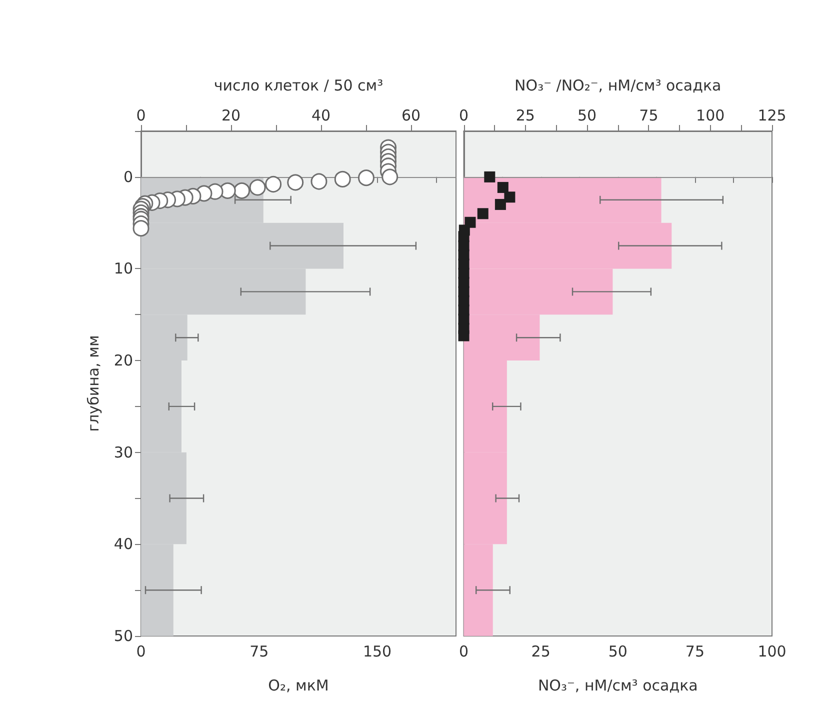 This screenshot has width=834, height=725. Describe the element at coordinates (587, 115) in the screenshot. I see `x2-tick-label: 50` at that location.